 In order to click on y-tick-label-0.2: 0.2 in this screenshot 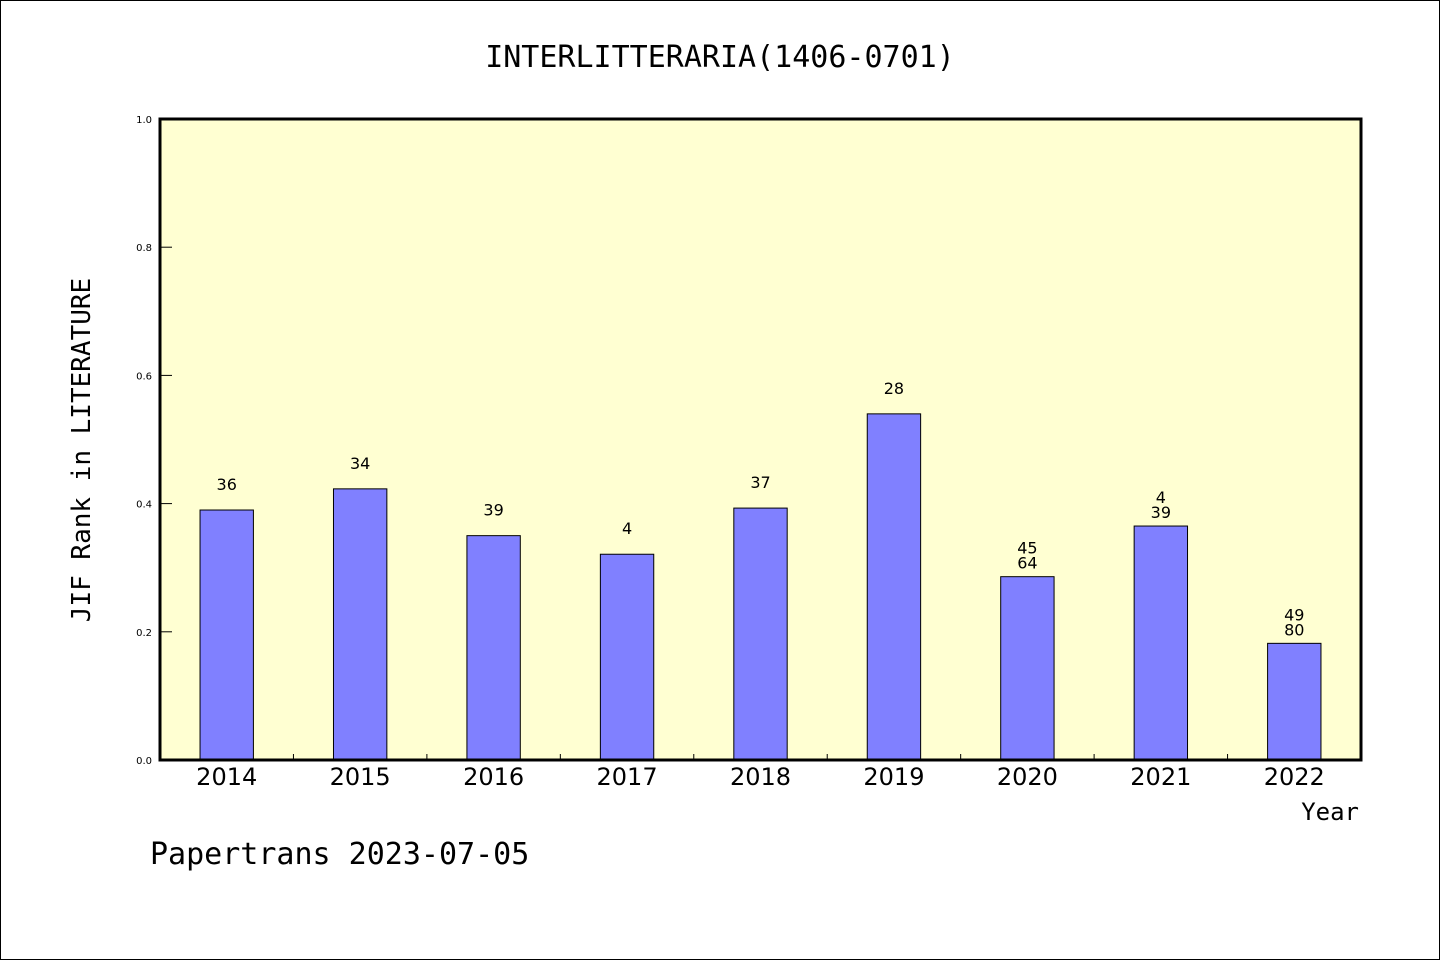, I will do `click(144, 633)`.